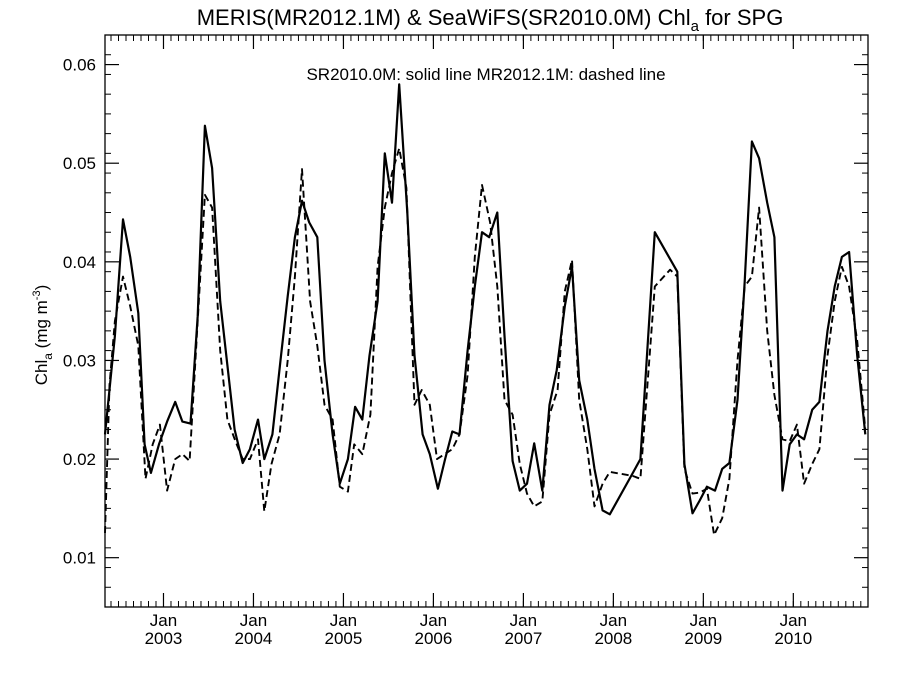 This screenshot has height=675, width=900. What do you see at coordinates (41, 326) in the screenshot?
I see `y-axis-label-unit: (mg m` at bounding box center [41, 326].